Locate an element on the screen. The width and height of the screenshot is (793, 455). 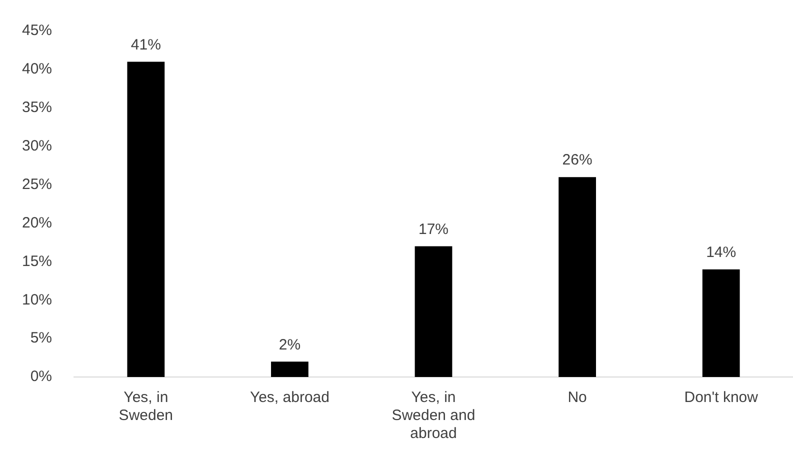
data-label: 41% is located at coordinates (145, 45).